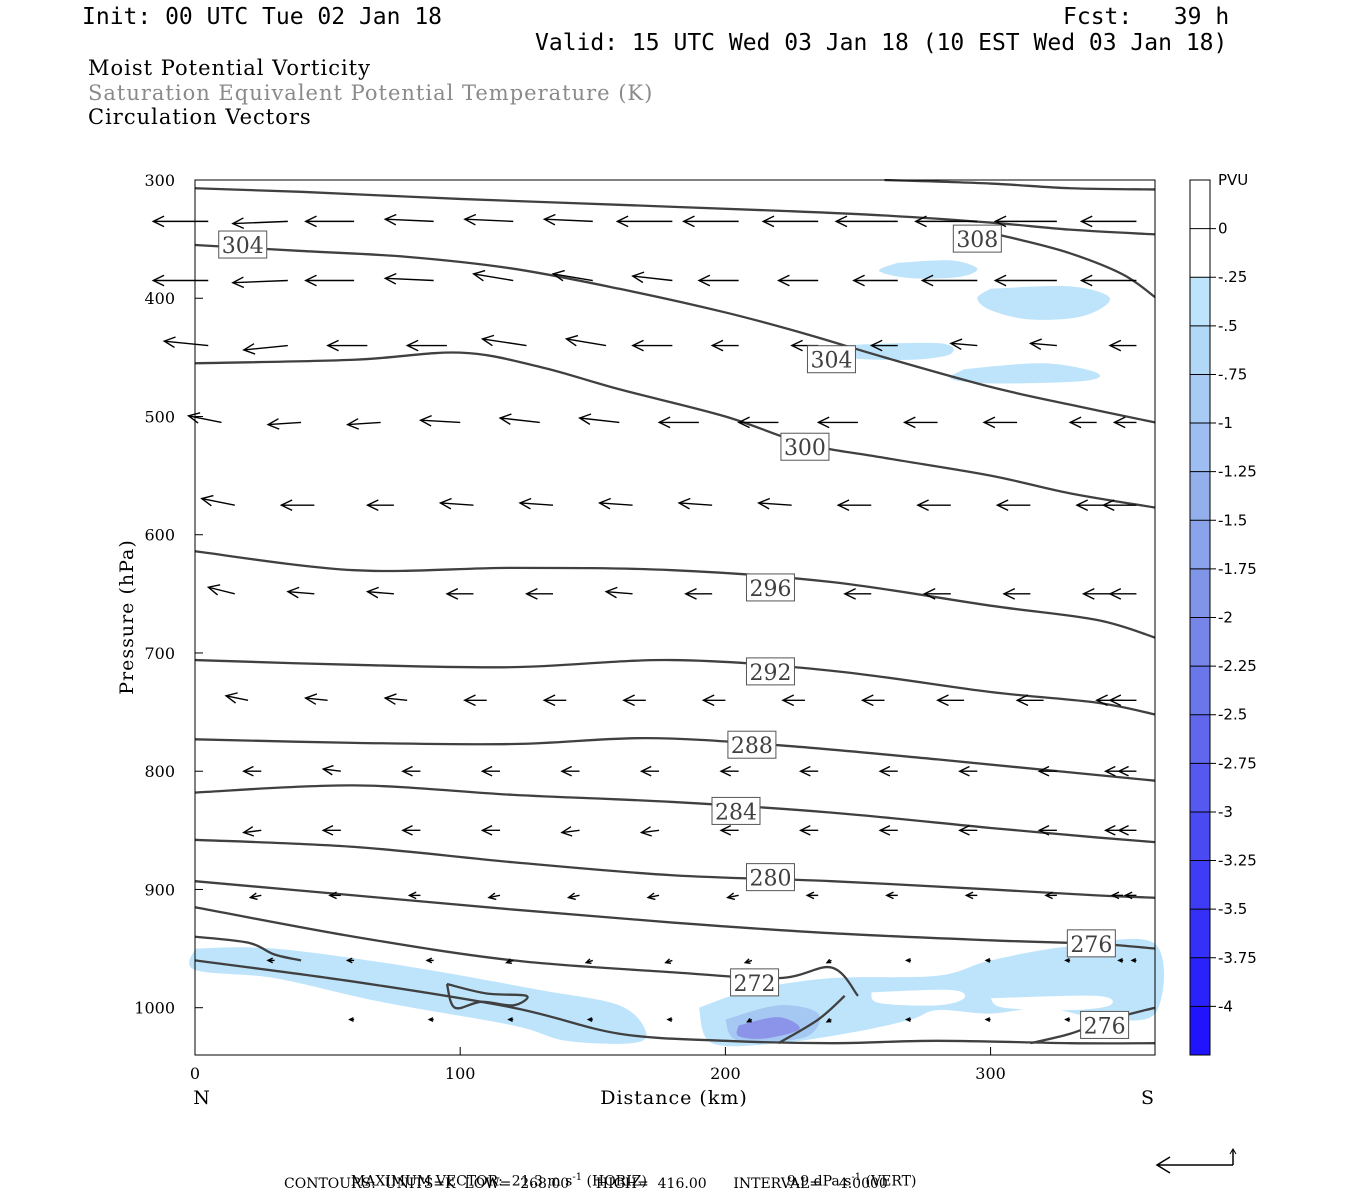  What do you see at coordinates (725, 1073) in the screenshot?
I see `x-tick-label: 200` at bounding box center [725, 1073].